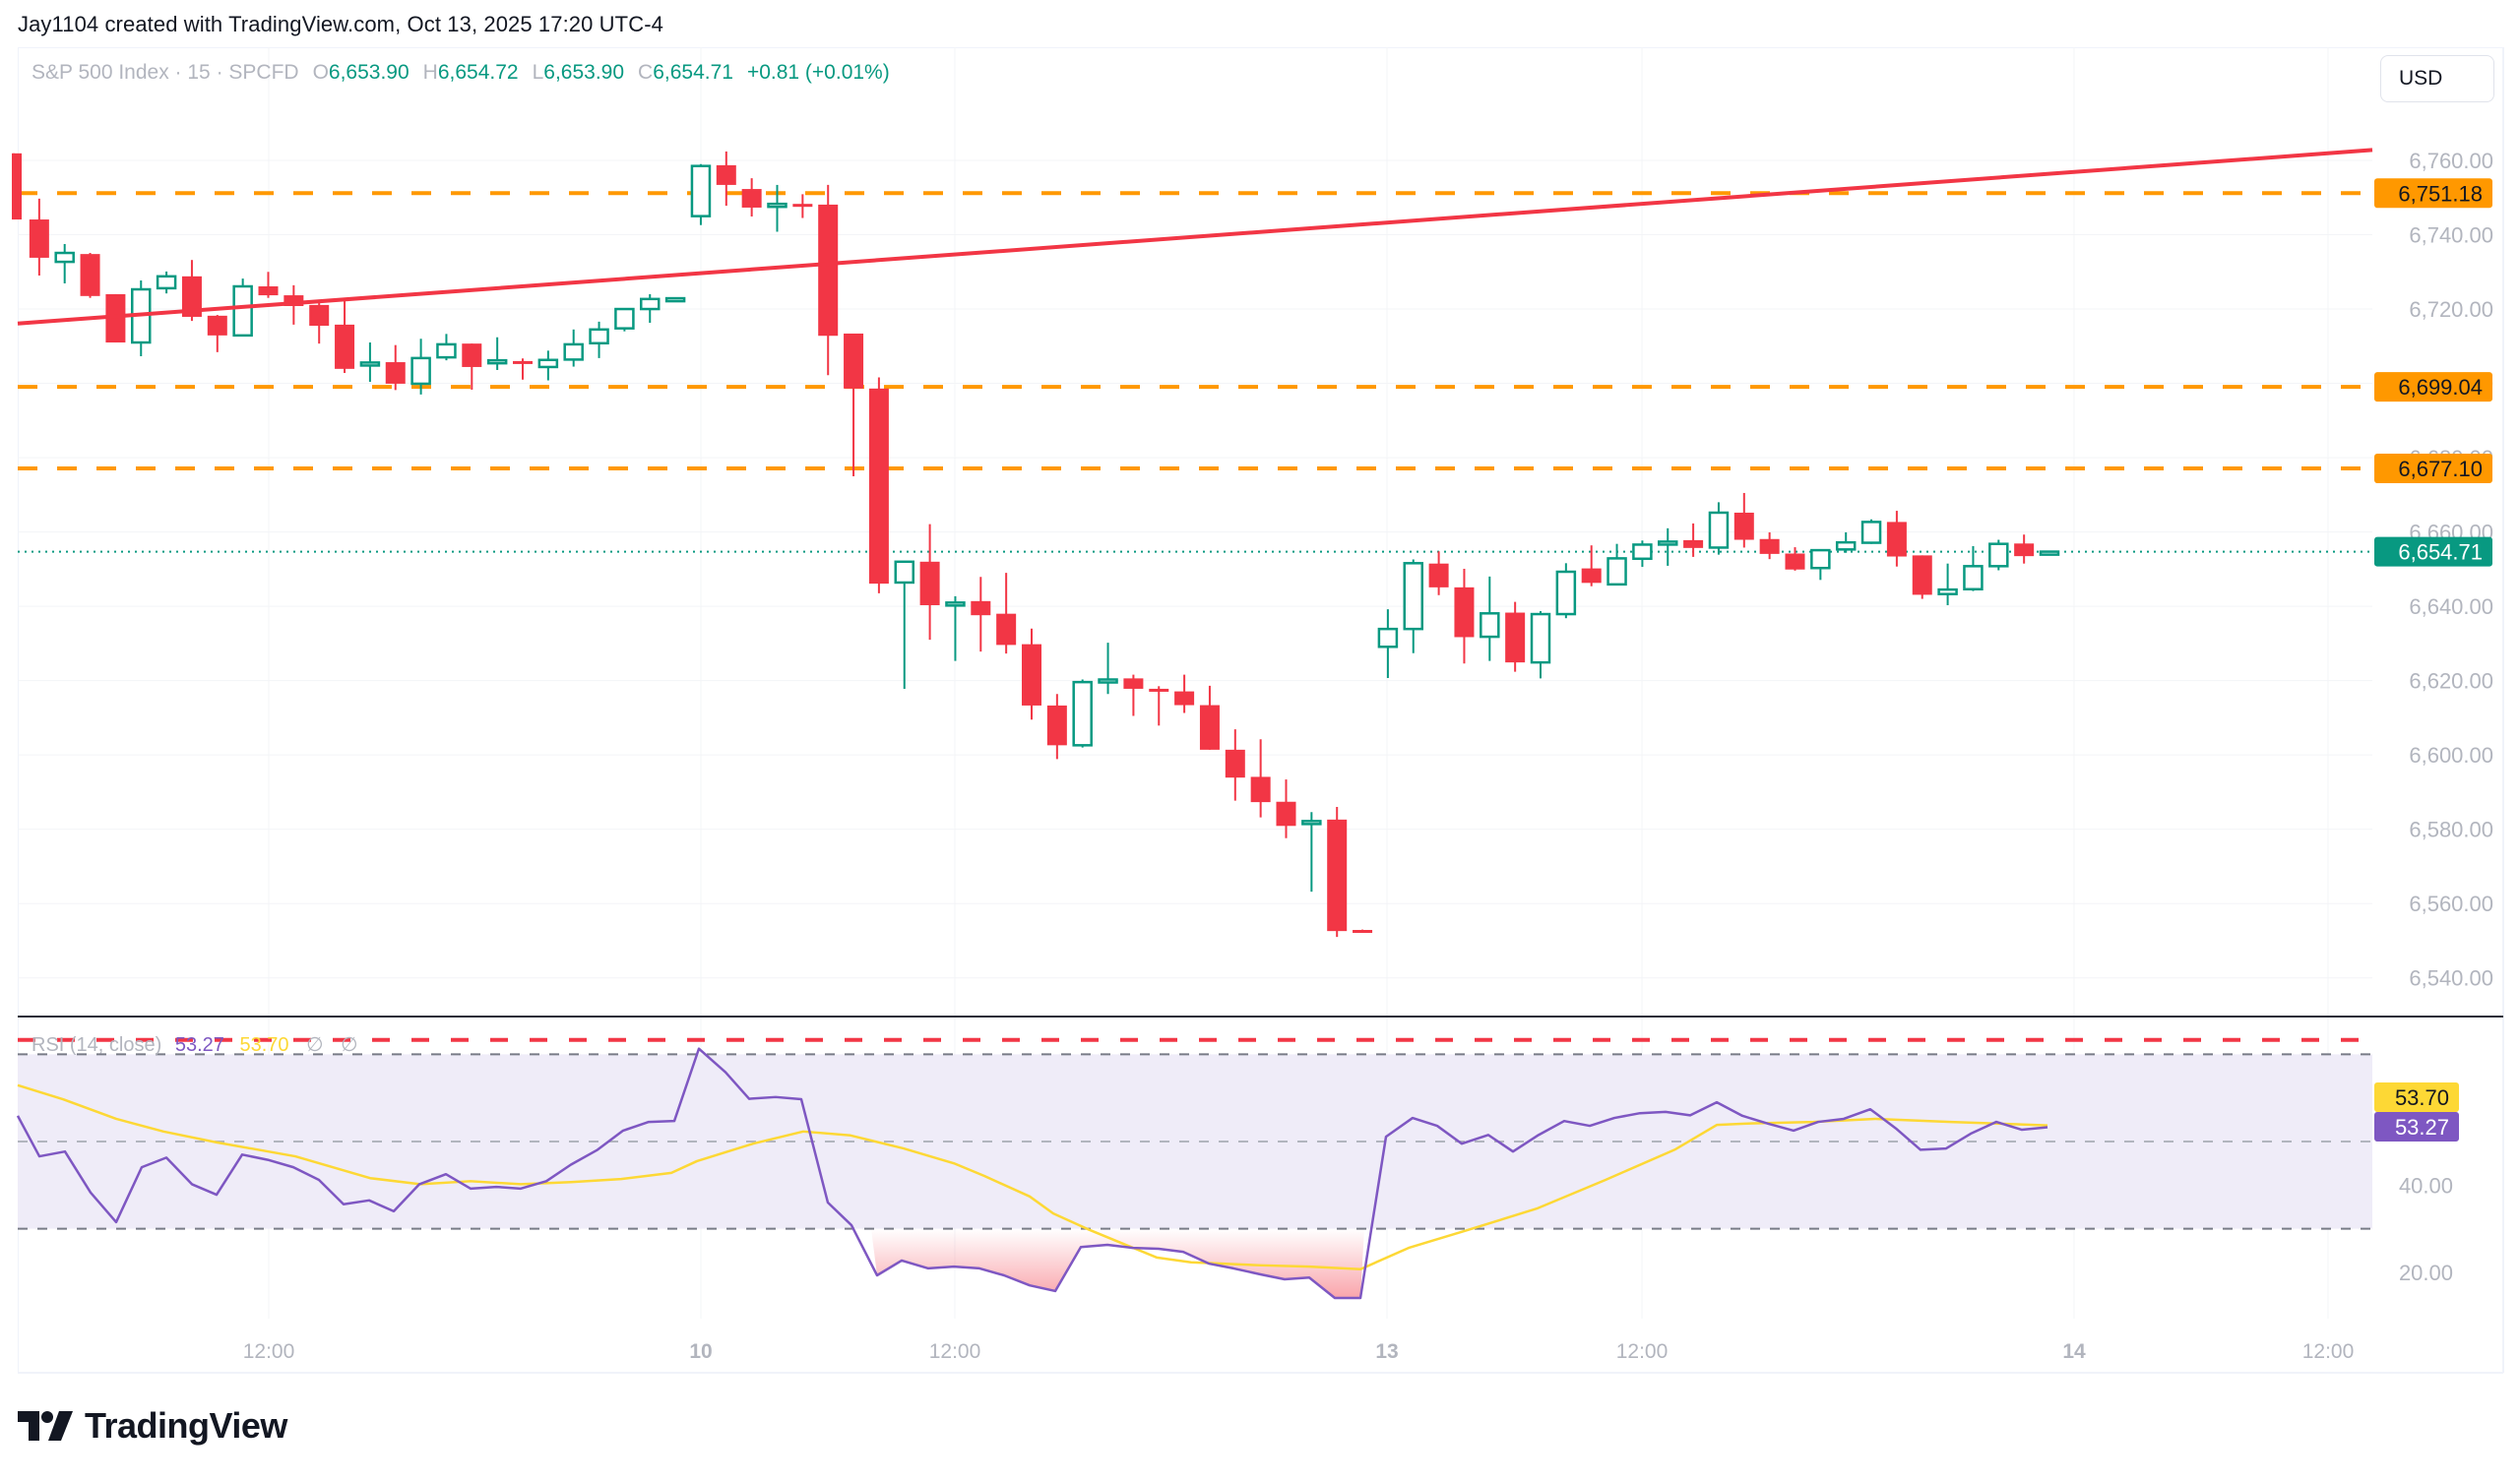 This screenshot has height=1482, width=2520. Describe the element at coordinates (2437, 78) in the screenshot. I see `currency-button: USD` at that location.